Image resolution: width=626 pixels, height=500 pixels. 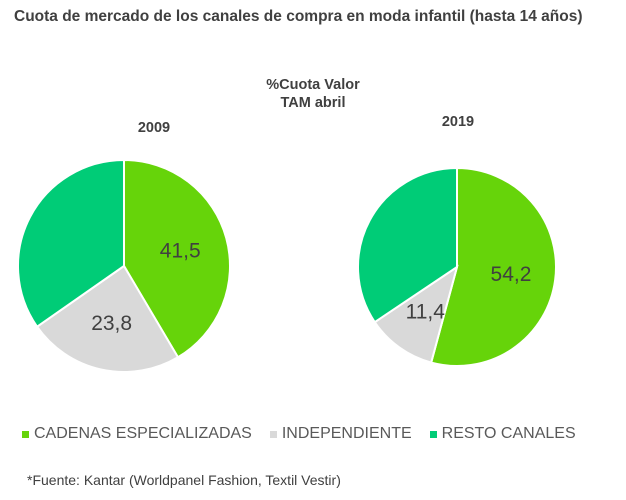 What do you see at coordinates (313, 103) in the screenshot?
I see `chart-subtitle-2: TAM abril` at bounding box center [313, 103].